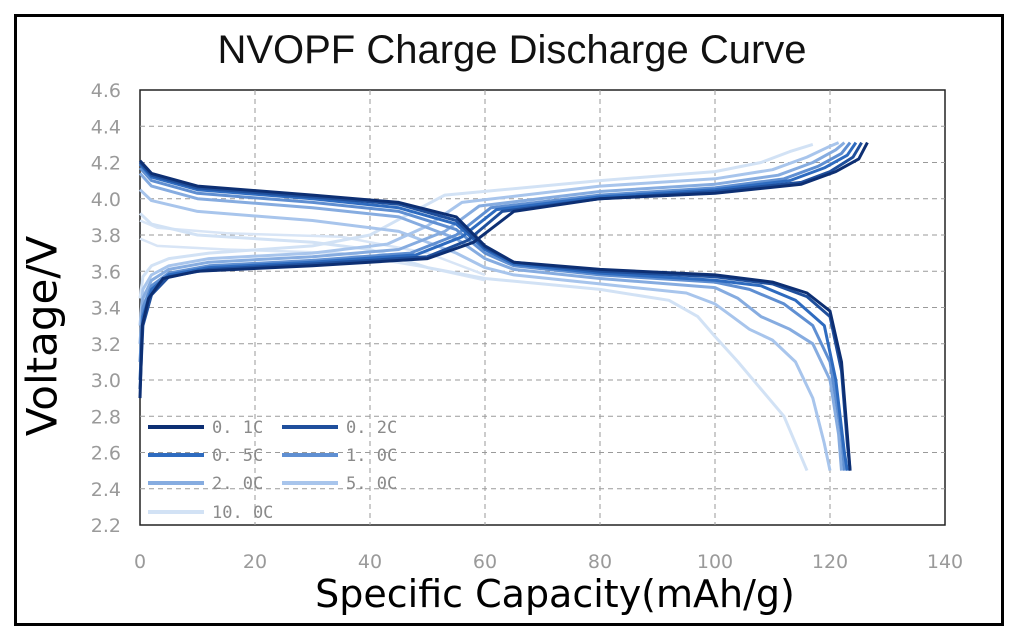  I want to click on y-tick-label: 2.6, so click(106, 454).